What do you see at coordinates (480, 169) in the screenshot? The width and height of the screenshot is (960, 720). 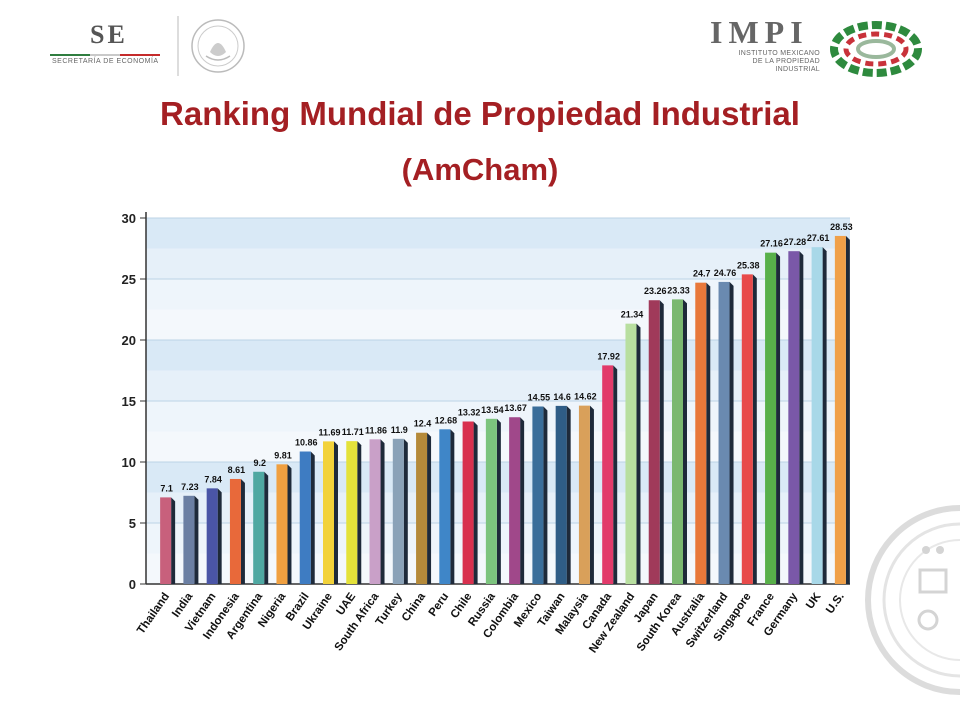 I see `slide-subtitle: (AmCham)` at bounding box center [480, 169].